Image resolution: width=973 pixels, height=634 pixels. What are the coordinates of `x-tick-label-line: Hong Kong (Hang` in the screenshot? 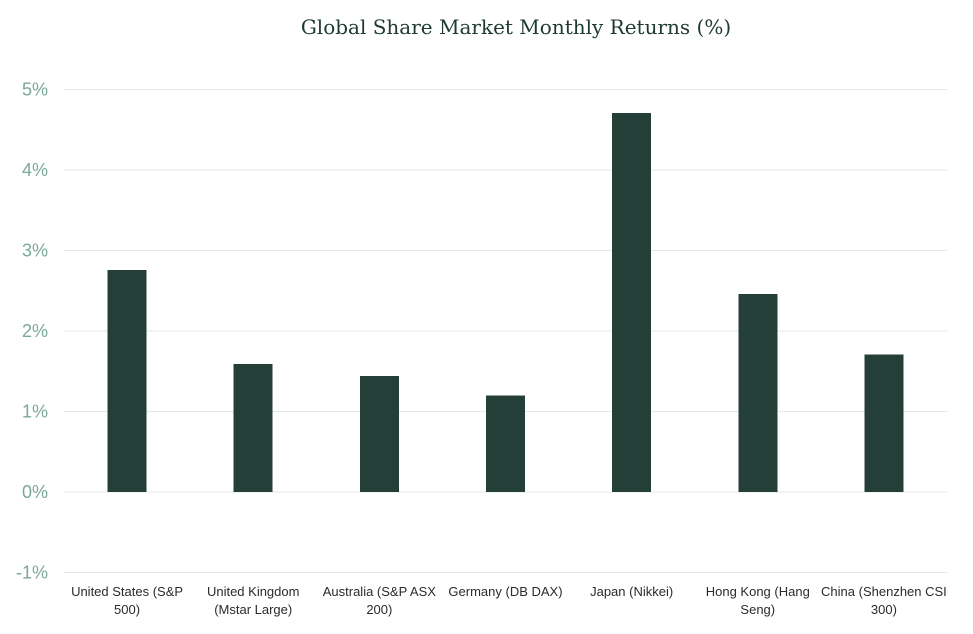 It's located at (758, 591).